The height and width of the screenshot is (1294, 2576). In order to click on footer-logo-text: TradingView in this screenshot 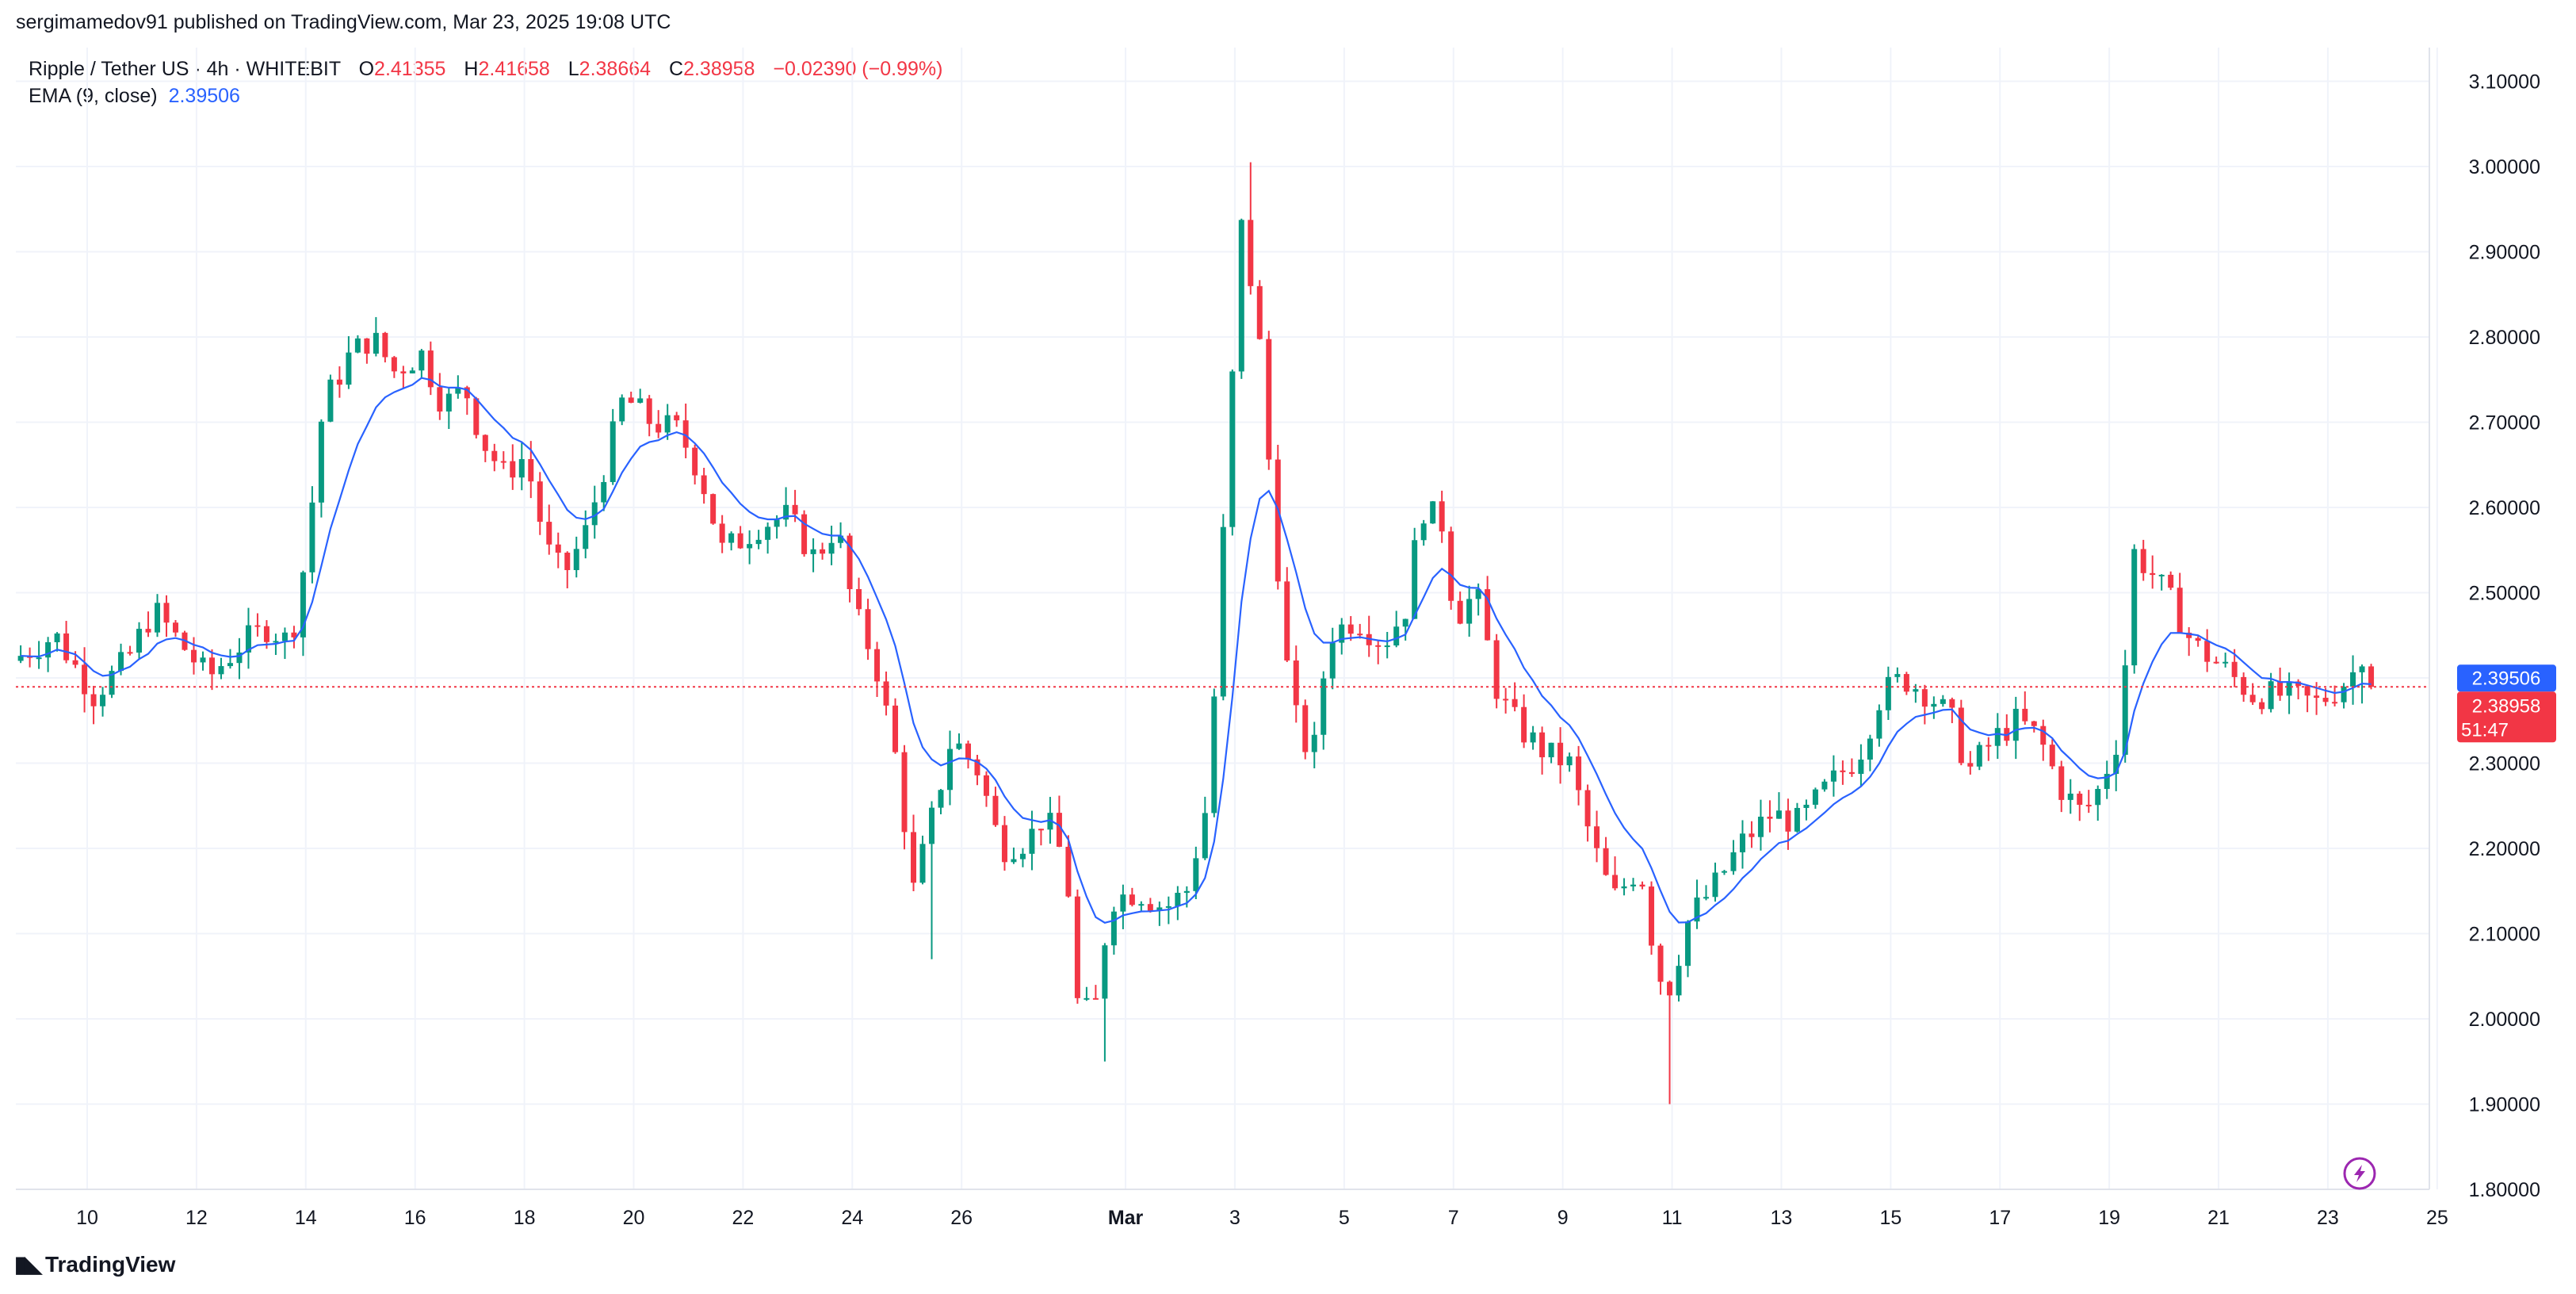, I will do `click(110, 1264)`.